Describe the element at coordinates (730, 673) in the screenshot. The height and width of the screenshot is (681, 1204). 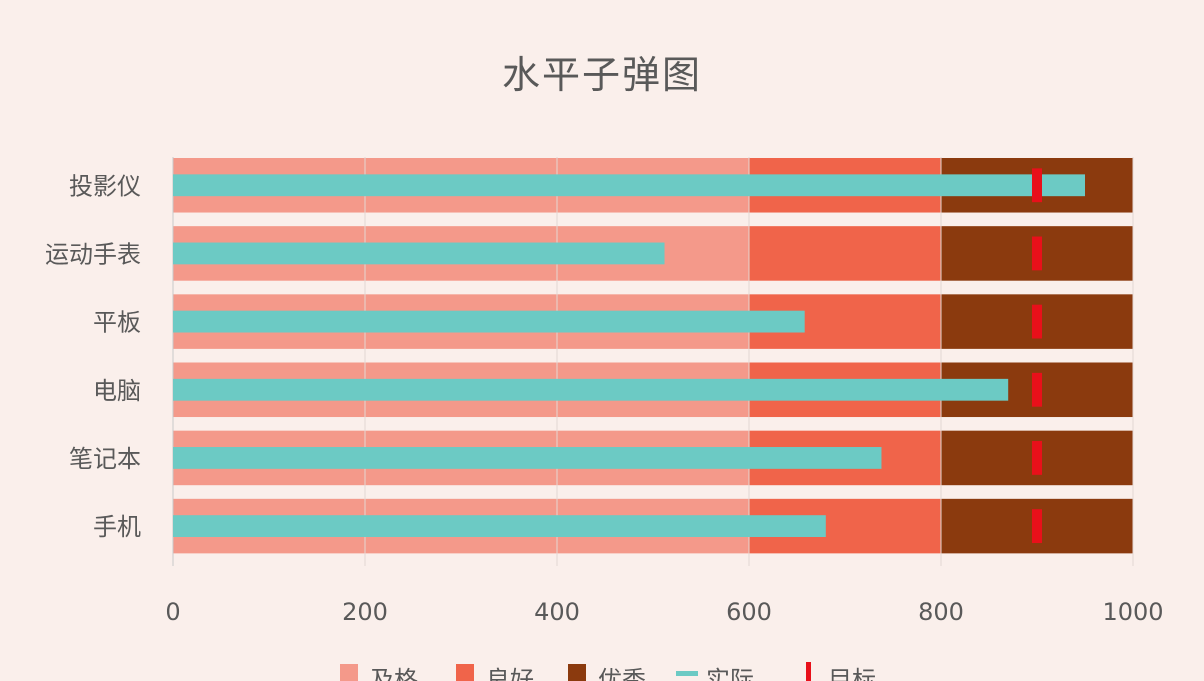
I see `legend-label-3: 实际` at that location.